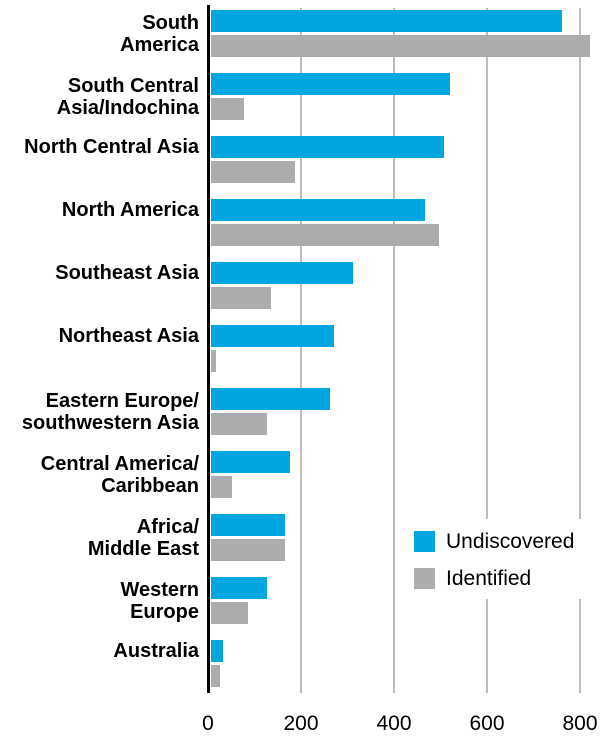 The height and width of the screenshot is (754, 600). I want to click on category-label: Eastern Europe/ southwestern Asia, so click(110, 411).